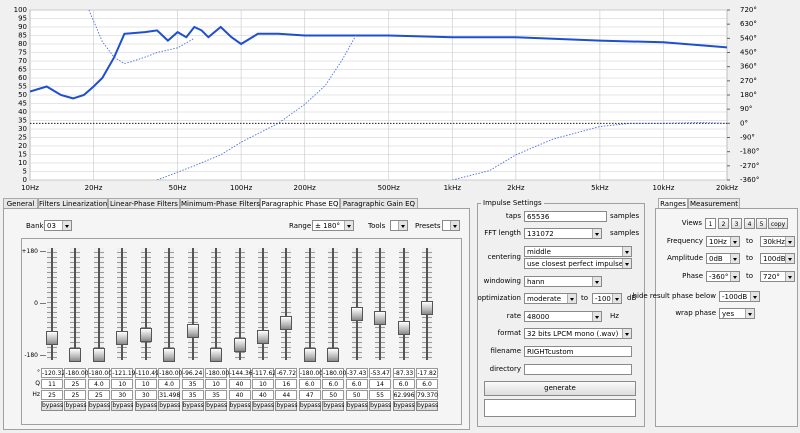  I want to click on dropdown: 131072, so click(563, 233).